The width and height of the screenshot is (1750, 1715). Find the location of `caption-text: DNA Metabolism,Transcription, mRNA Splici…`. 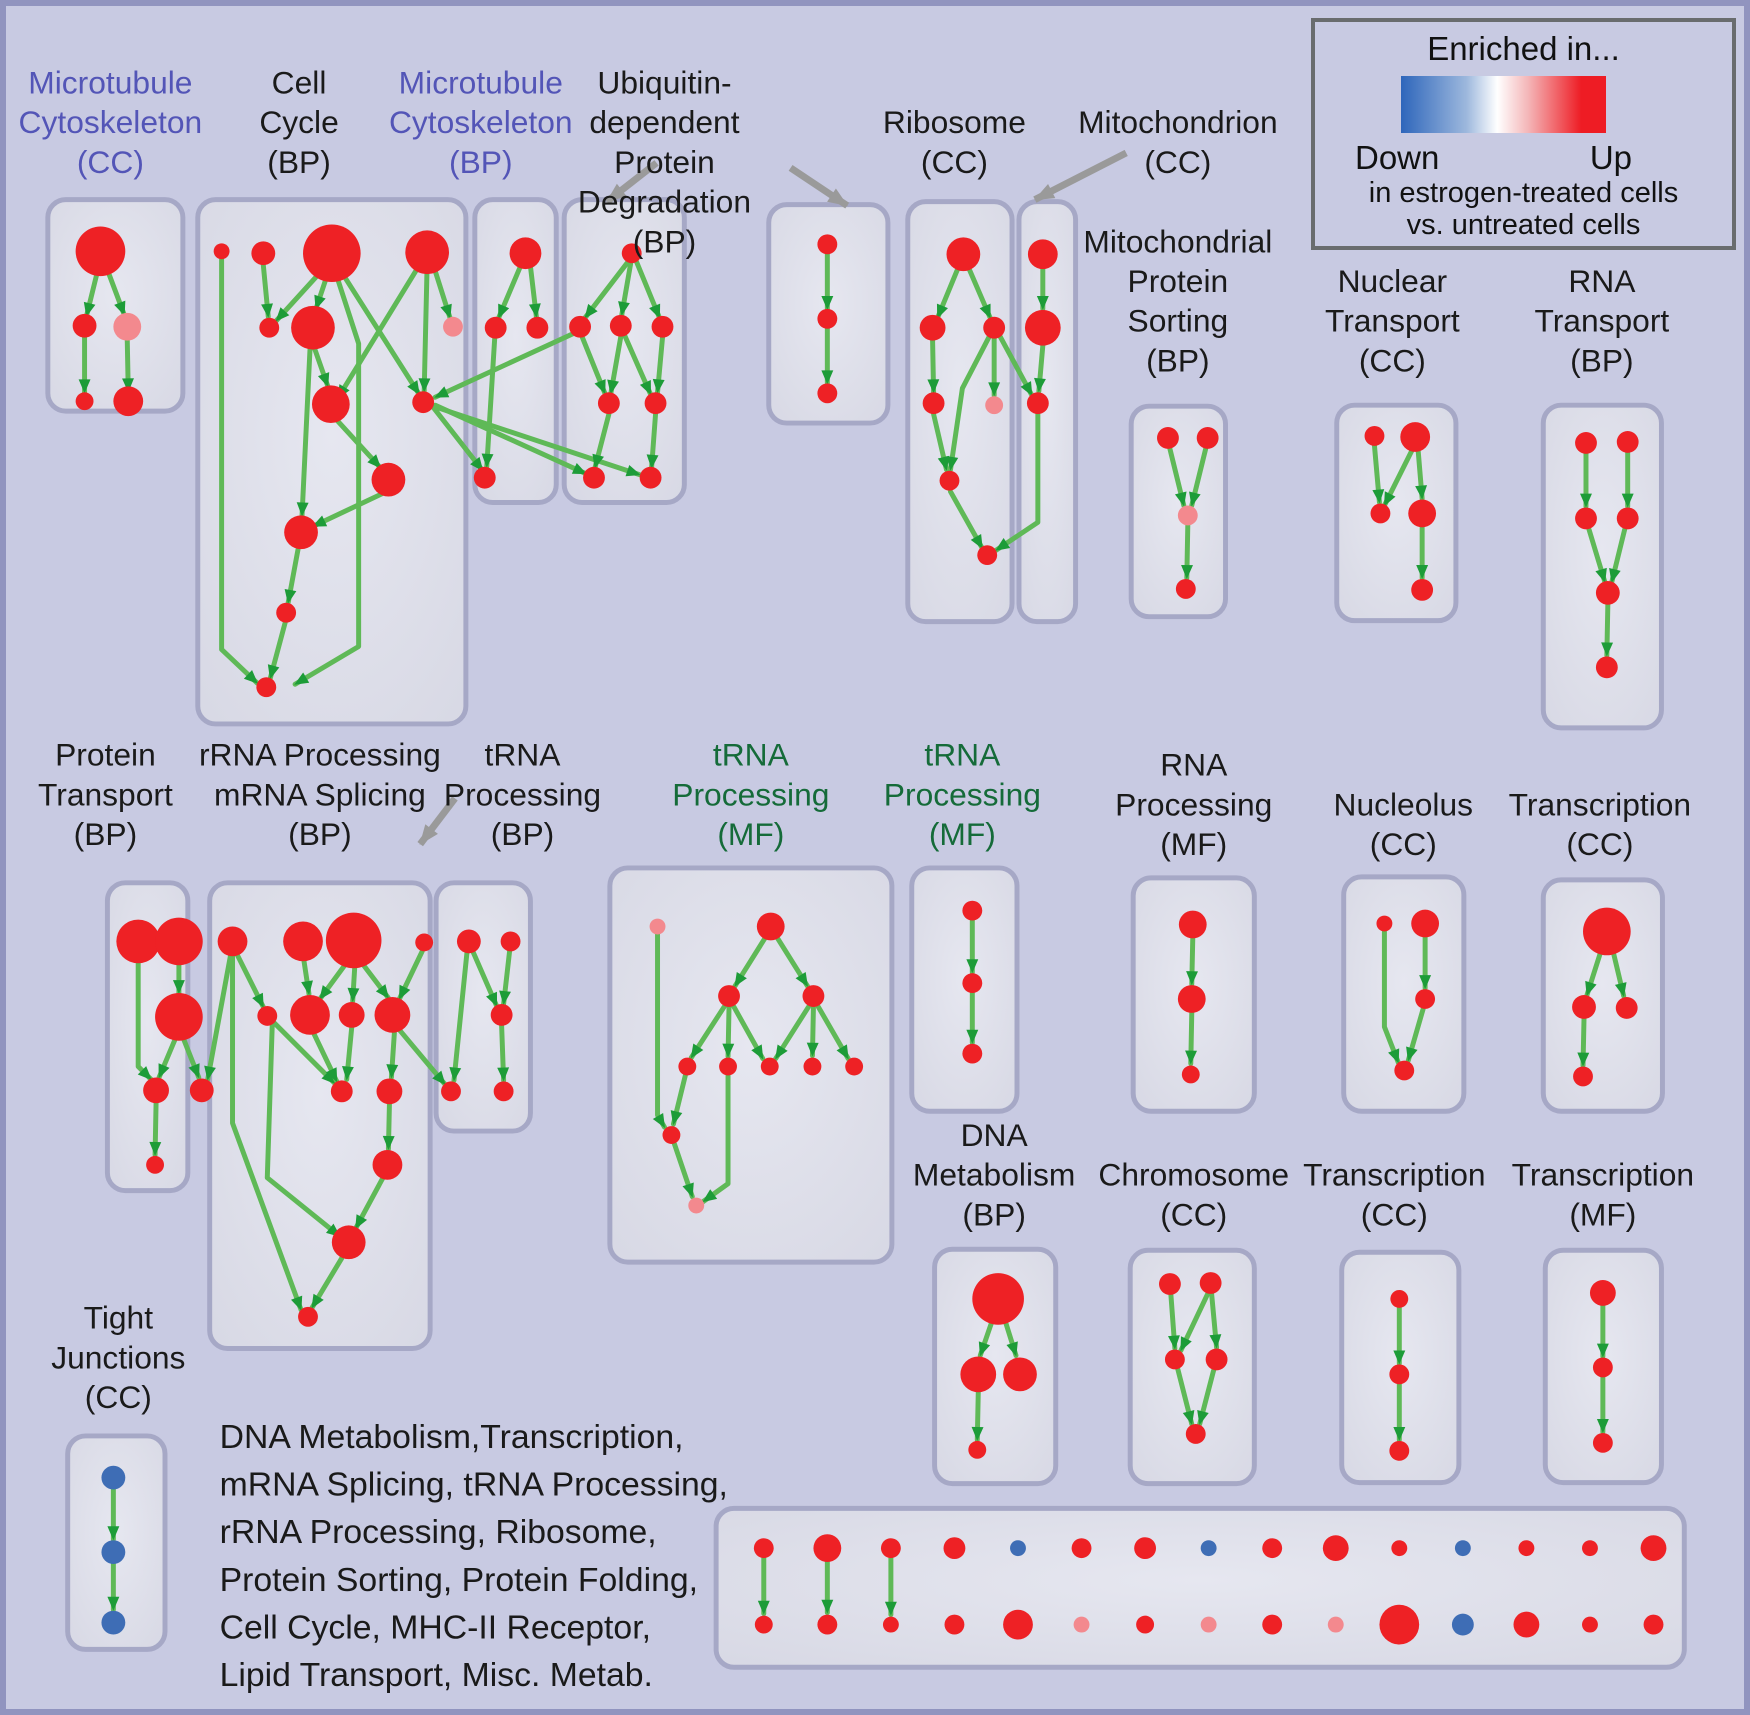

caption-text: DNA Metabolism,Transcription, mRNA Splici… is located at coordinates (474, 1556).